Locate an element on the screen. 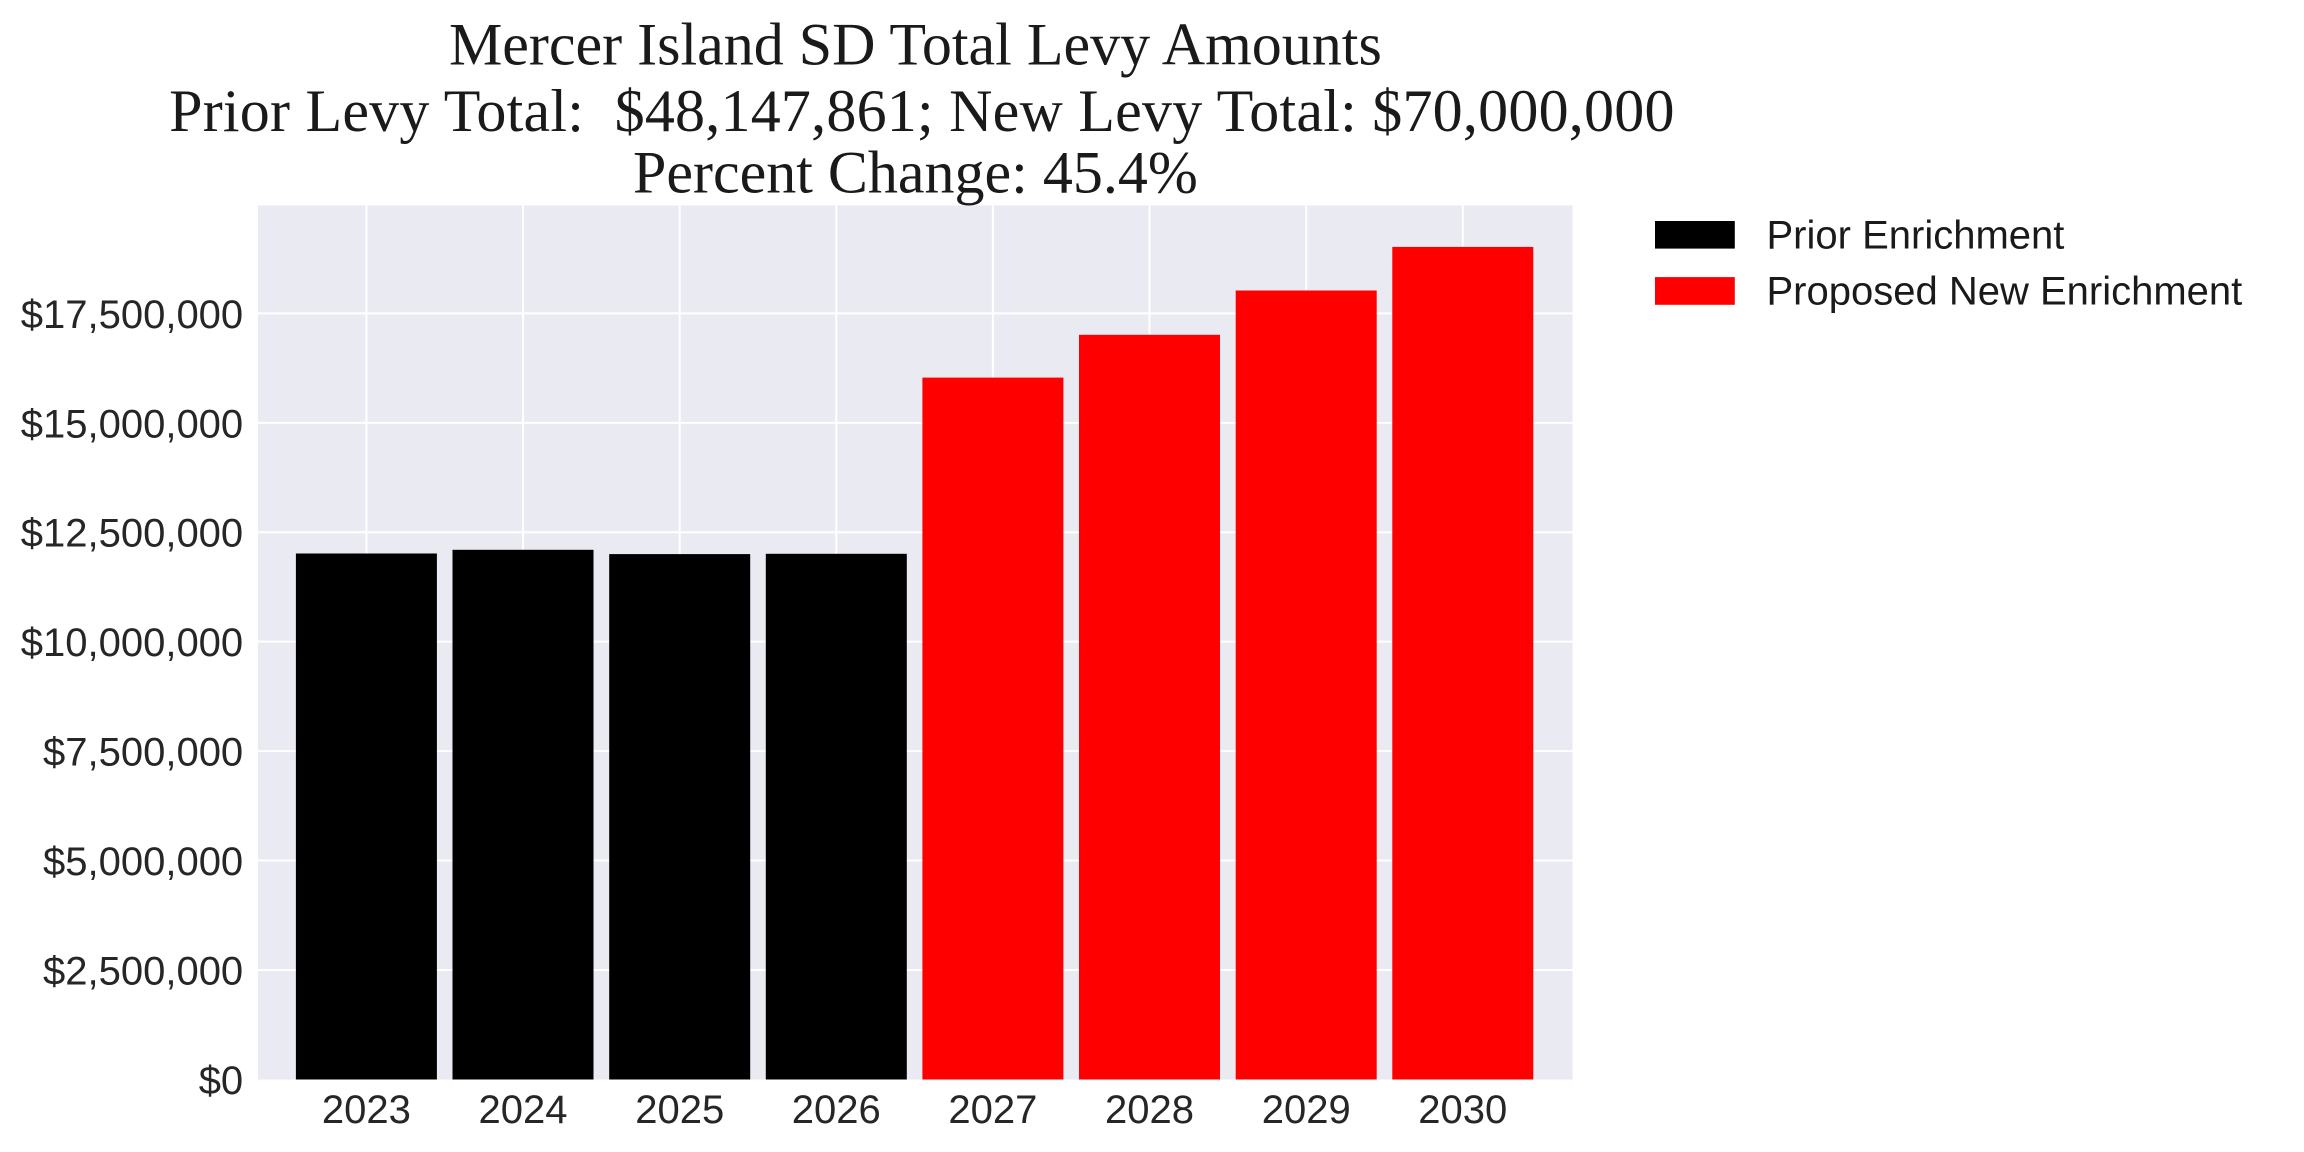 The width and height of the screenshot is (2304, 1152). svg-text: 2025 is located at coordinates (679, 1110).